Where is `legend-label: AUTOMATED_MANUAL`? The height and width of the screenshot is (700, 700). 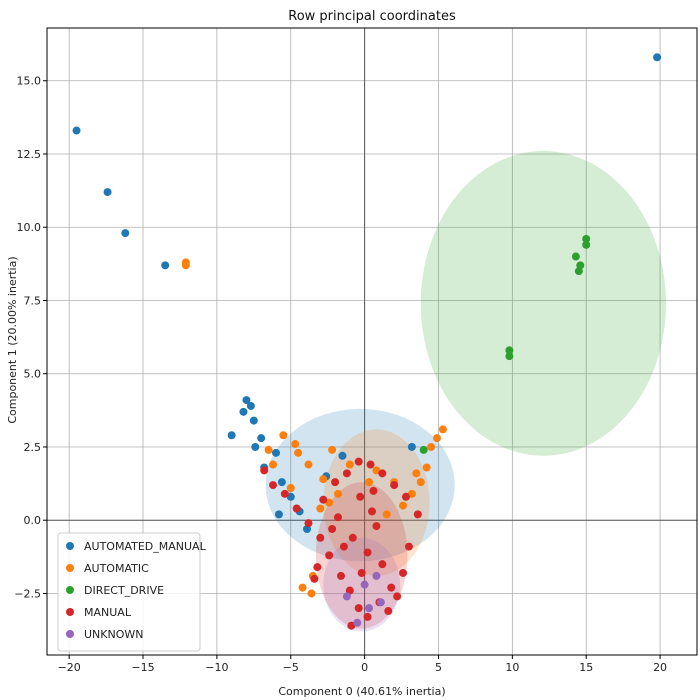 legend-label: AUTOMATED_MANUAL is located at coordinates (145, 546).